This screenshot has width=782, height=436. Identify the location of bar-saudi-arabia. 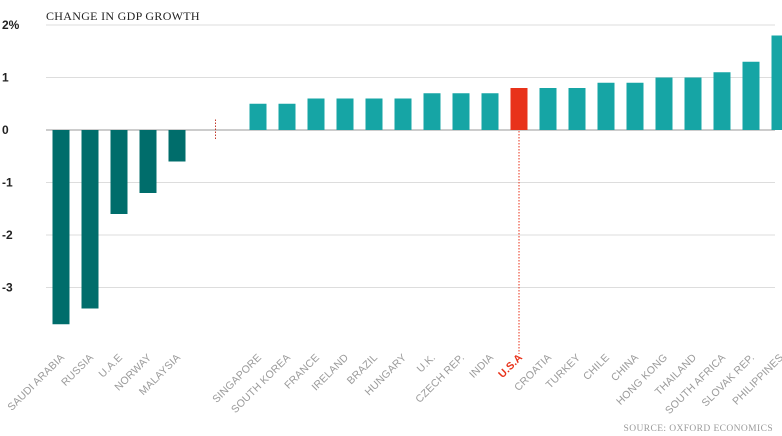
(61, 227).